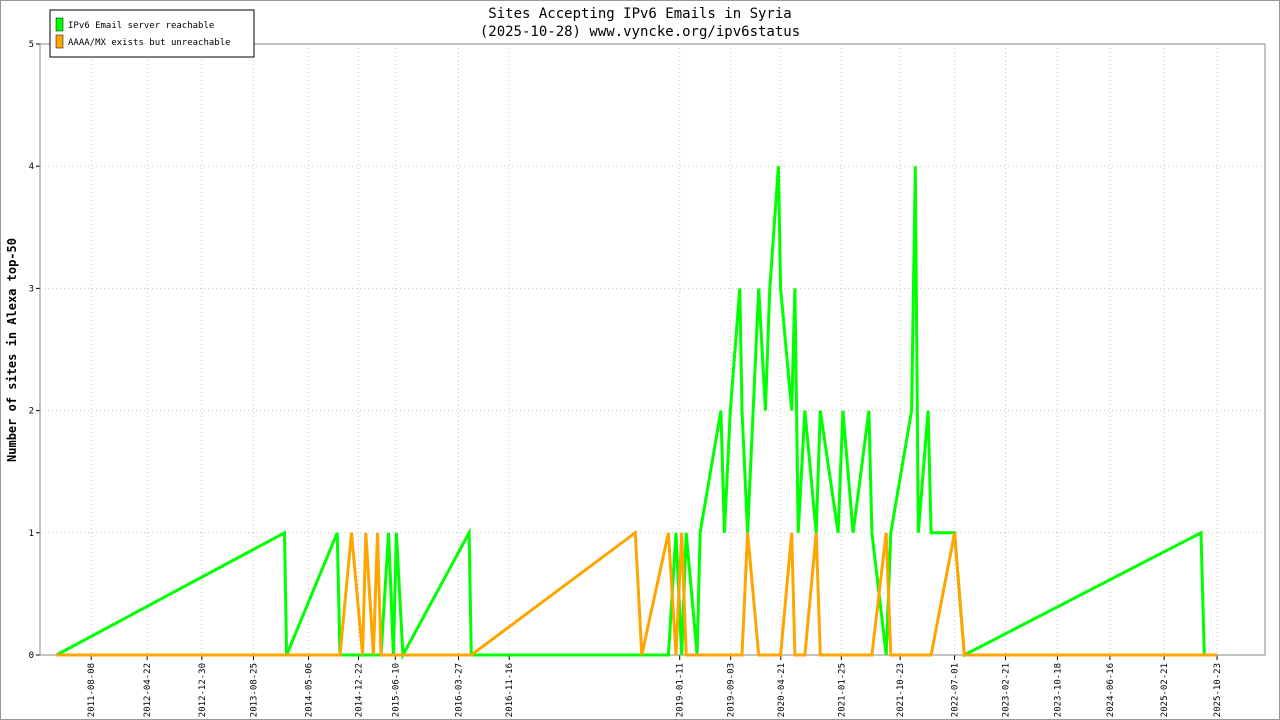 This screenshot has height=720, width=1280. What do you see at coordinates (31, 45) in the screenshot?
I see `y-tick-label: 5` at bounding box center [31, 45].